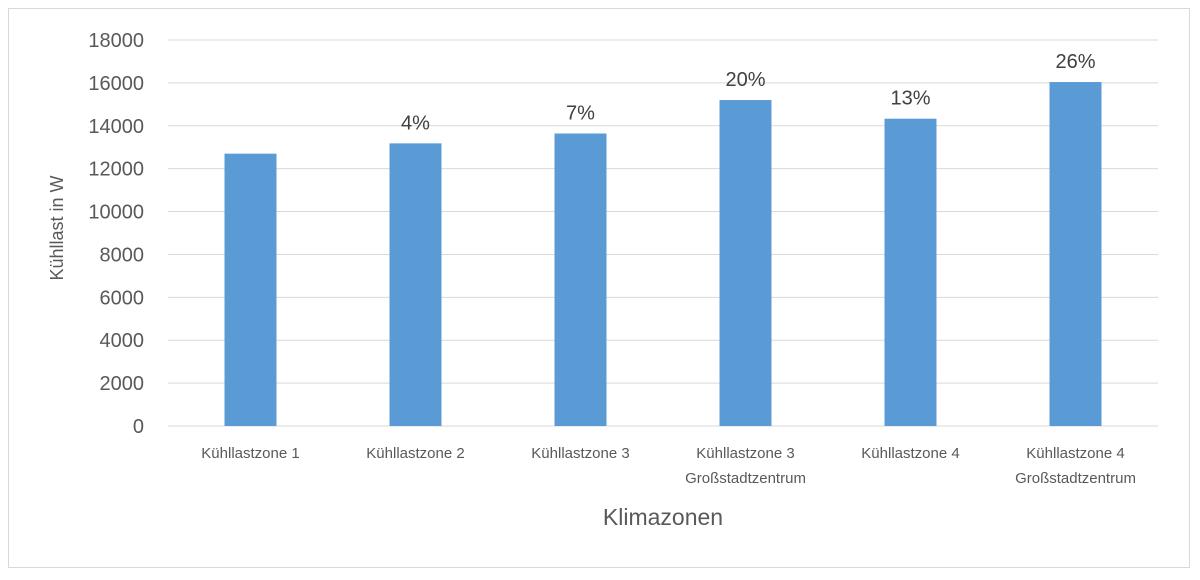  What do you see at coordinates (116, 41) in the screenshot?
I see `y-tick-label: 18000` at bounding box center [116, 41].